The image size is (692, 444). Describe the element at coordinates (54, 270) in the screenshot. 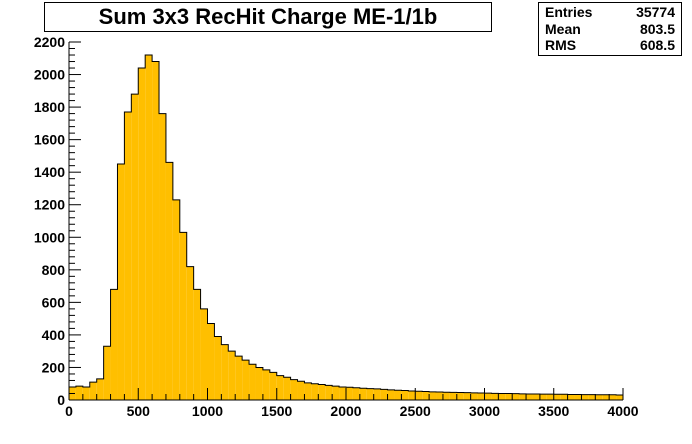

I see `y-tick-label: 800` at that location.